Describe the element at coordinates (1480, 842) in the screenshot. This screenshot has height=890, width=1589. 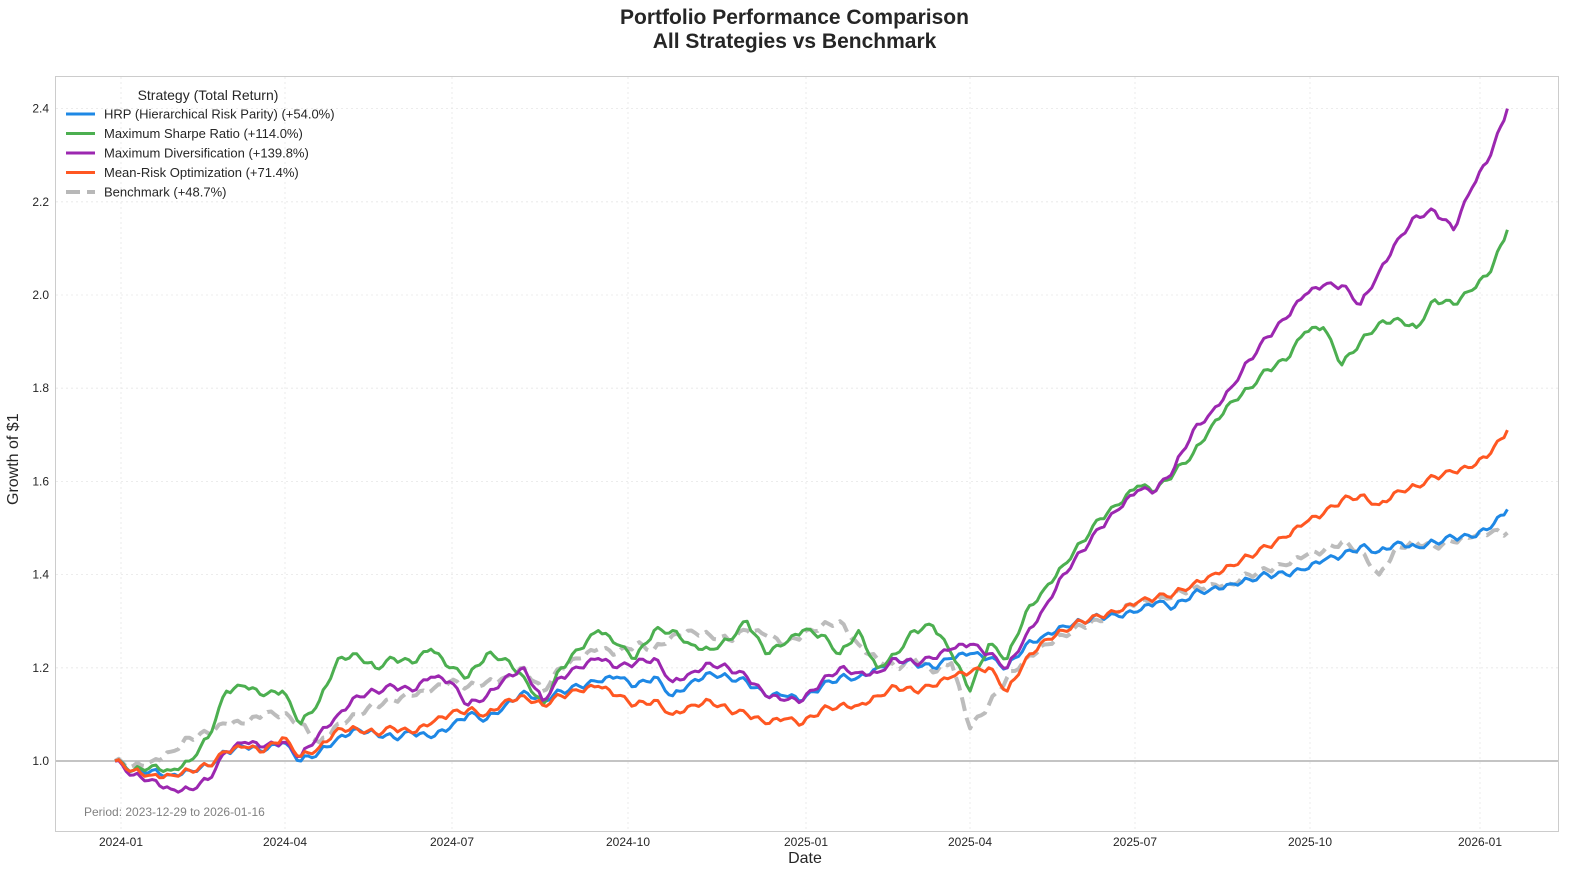
I see `x-tick-label: 2026-01` at that location.